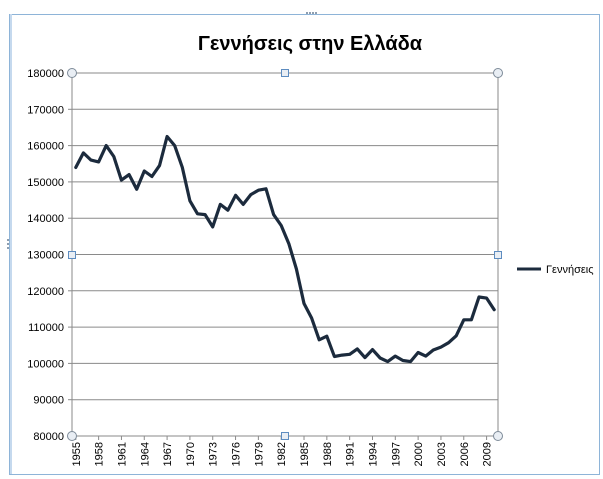  Describe the element at coordinates (259, 454) in the screenshot. I see `x-tick-label: 1979` at that location.